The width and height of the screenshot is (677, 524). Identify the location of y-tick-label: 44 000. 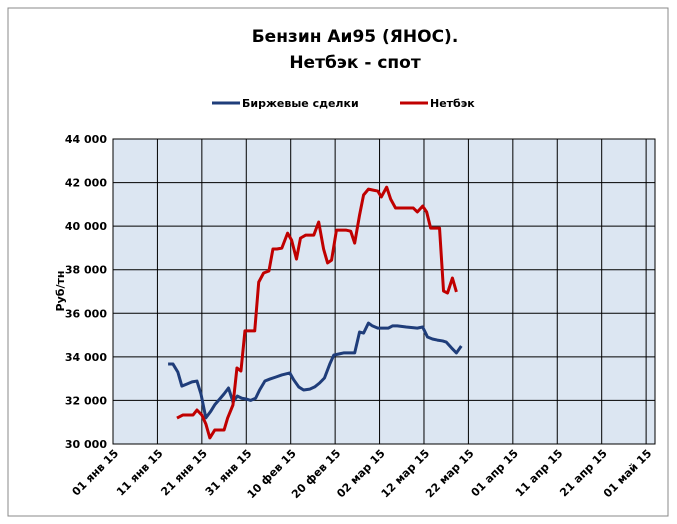
(86, 139).